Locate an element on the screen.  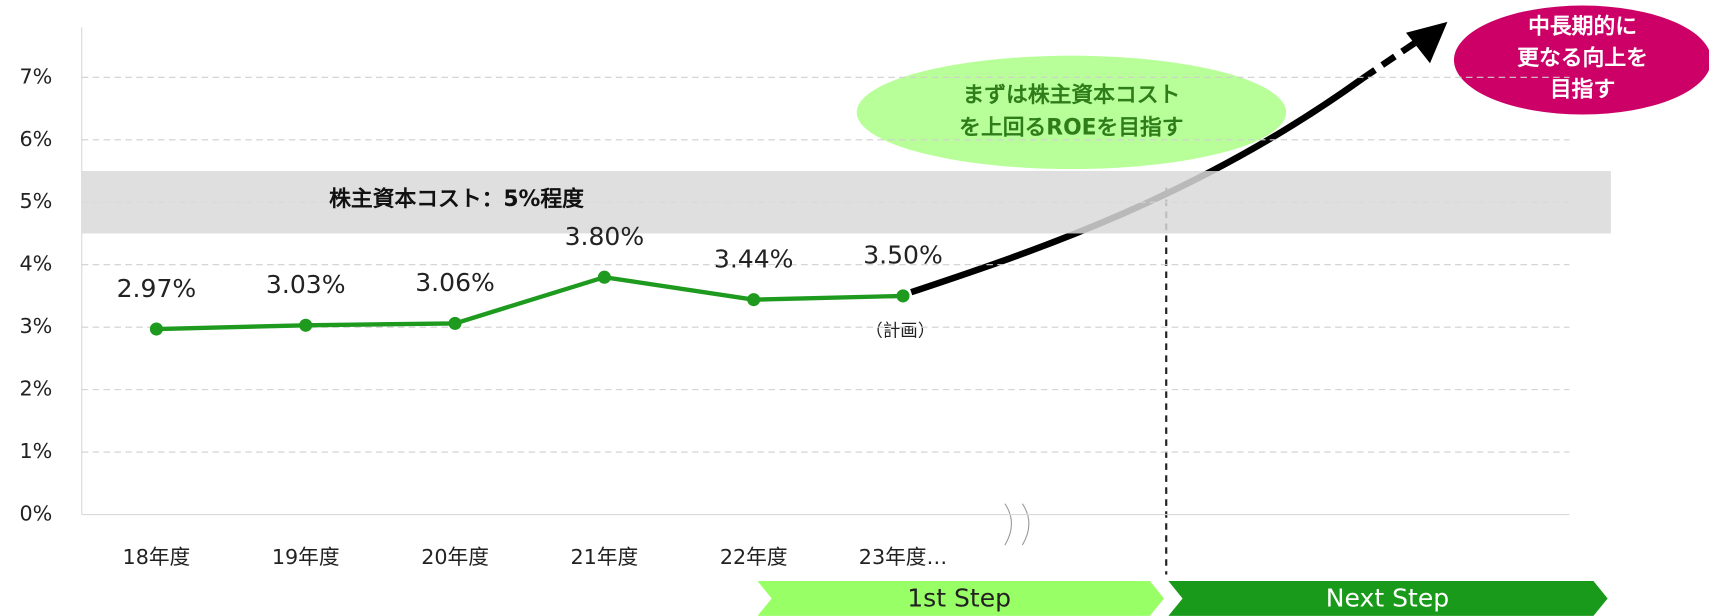
y-tick-label: 4% is located at coordinates (35, 264).